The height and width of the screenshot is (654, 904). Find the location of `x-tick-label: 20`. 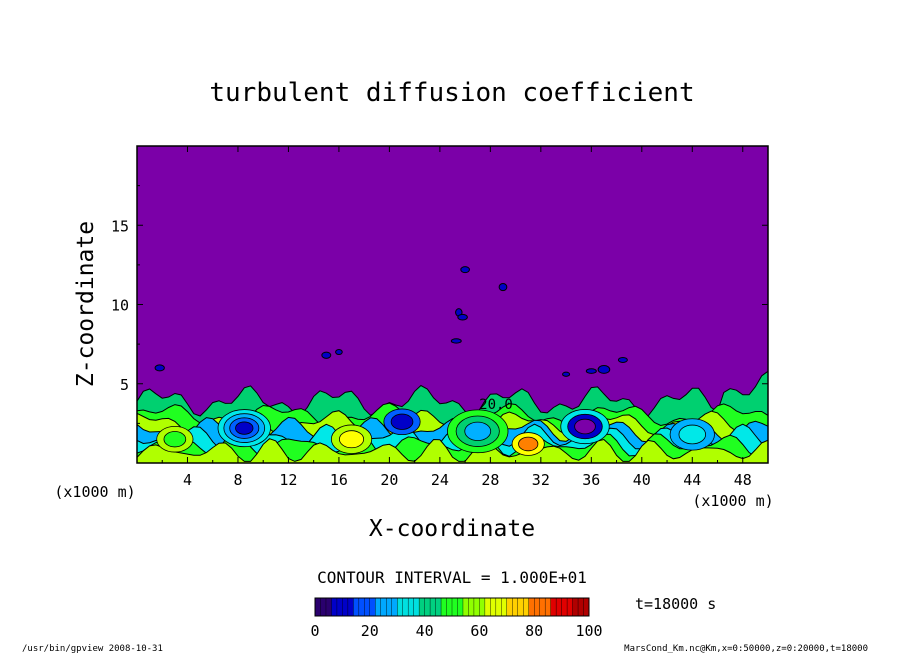

x-tick-label: 20 is located at coordinates (389, 480).